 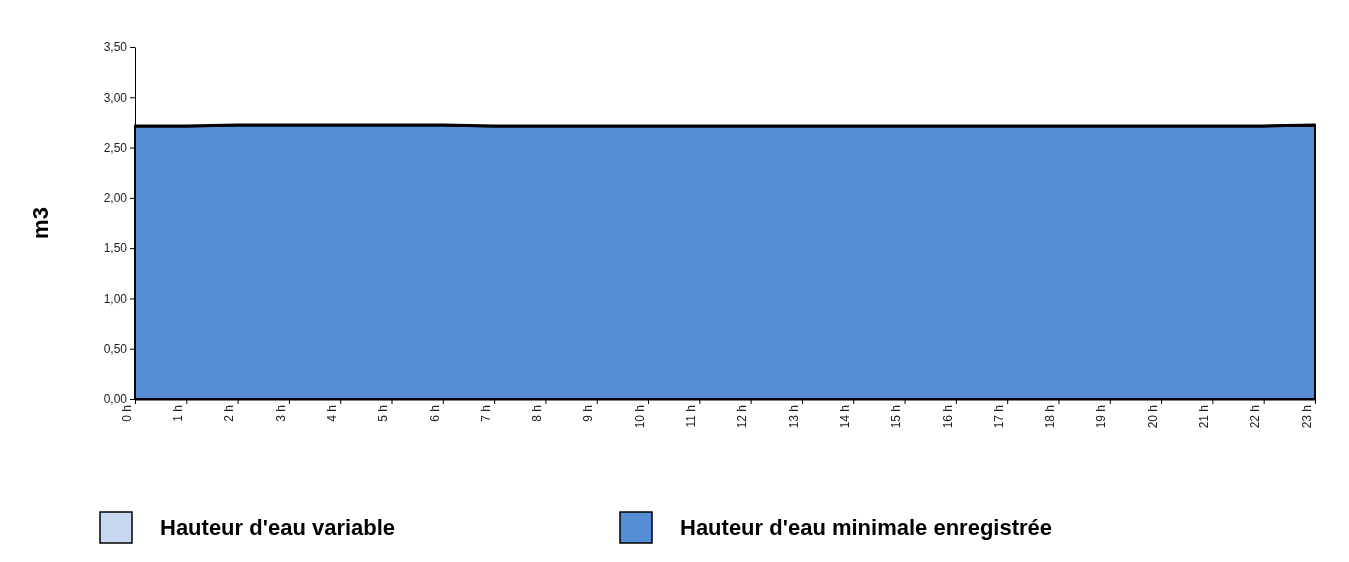 What do you see at coordinates (844, 417) in the screenshot?
I see `x-tick-label: 14 h` at bounding box center [844, 417].